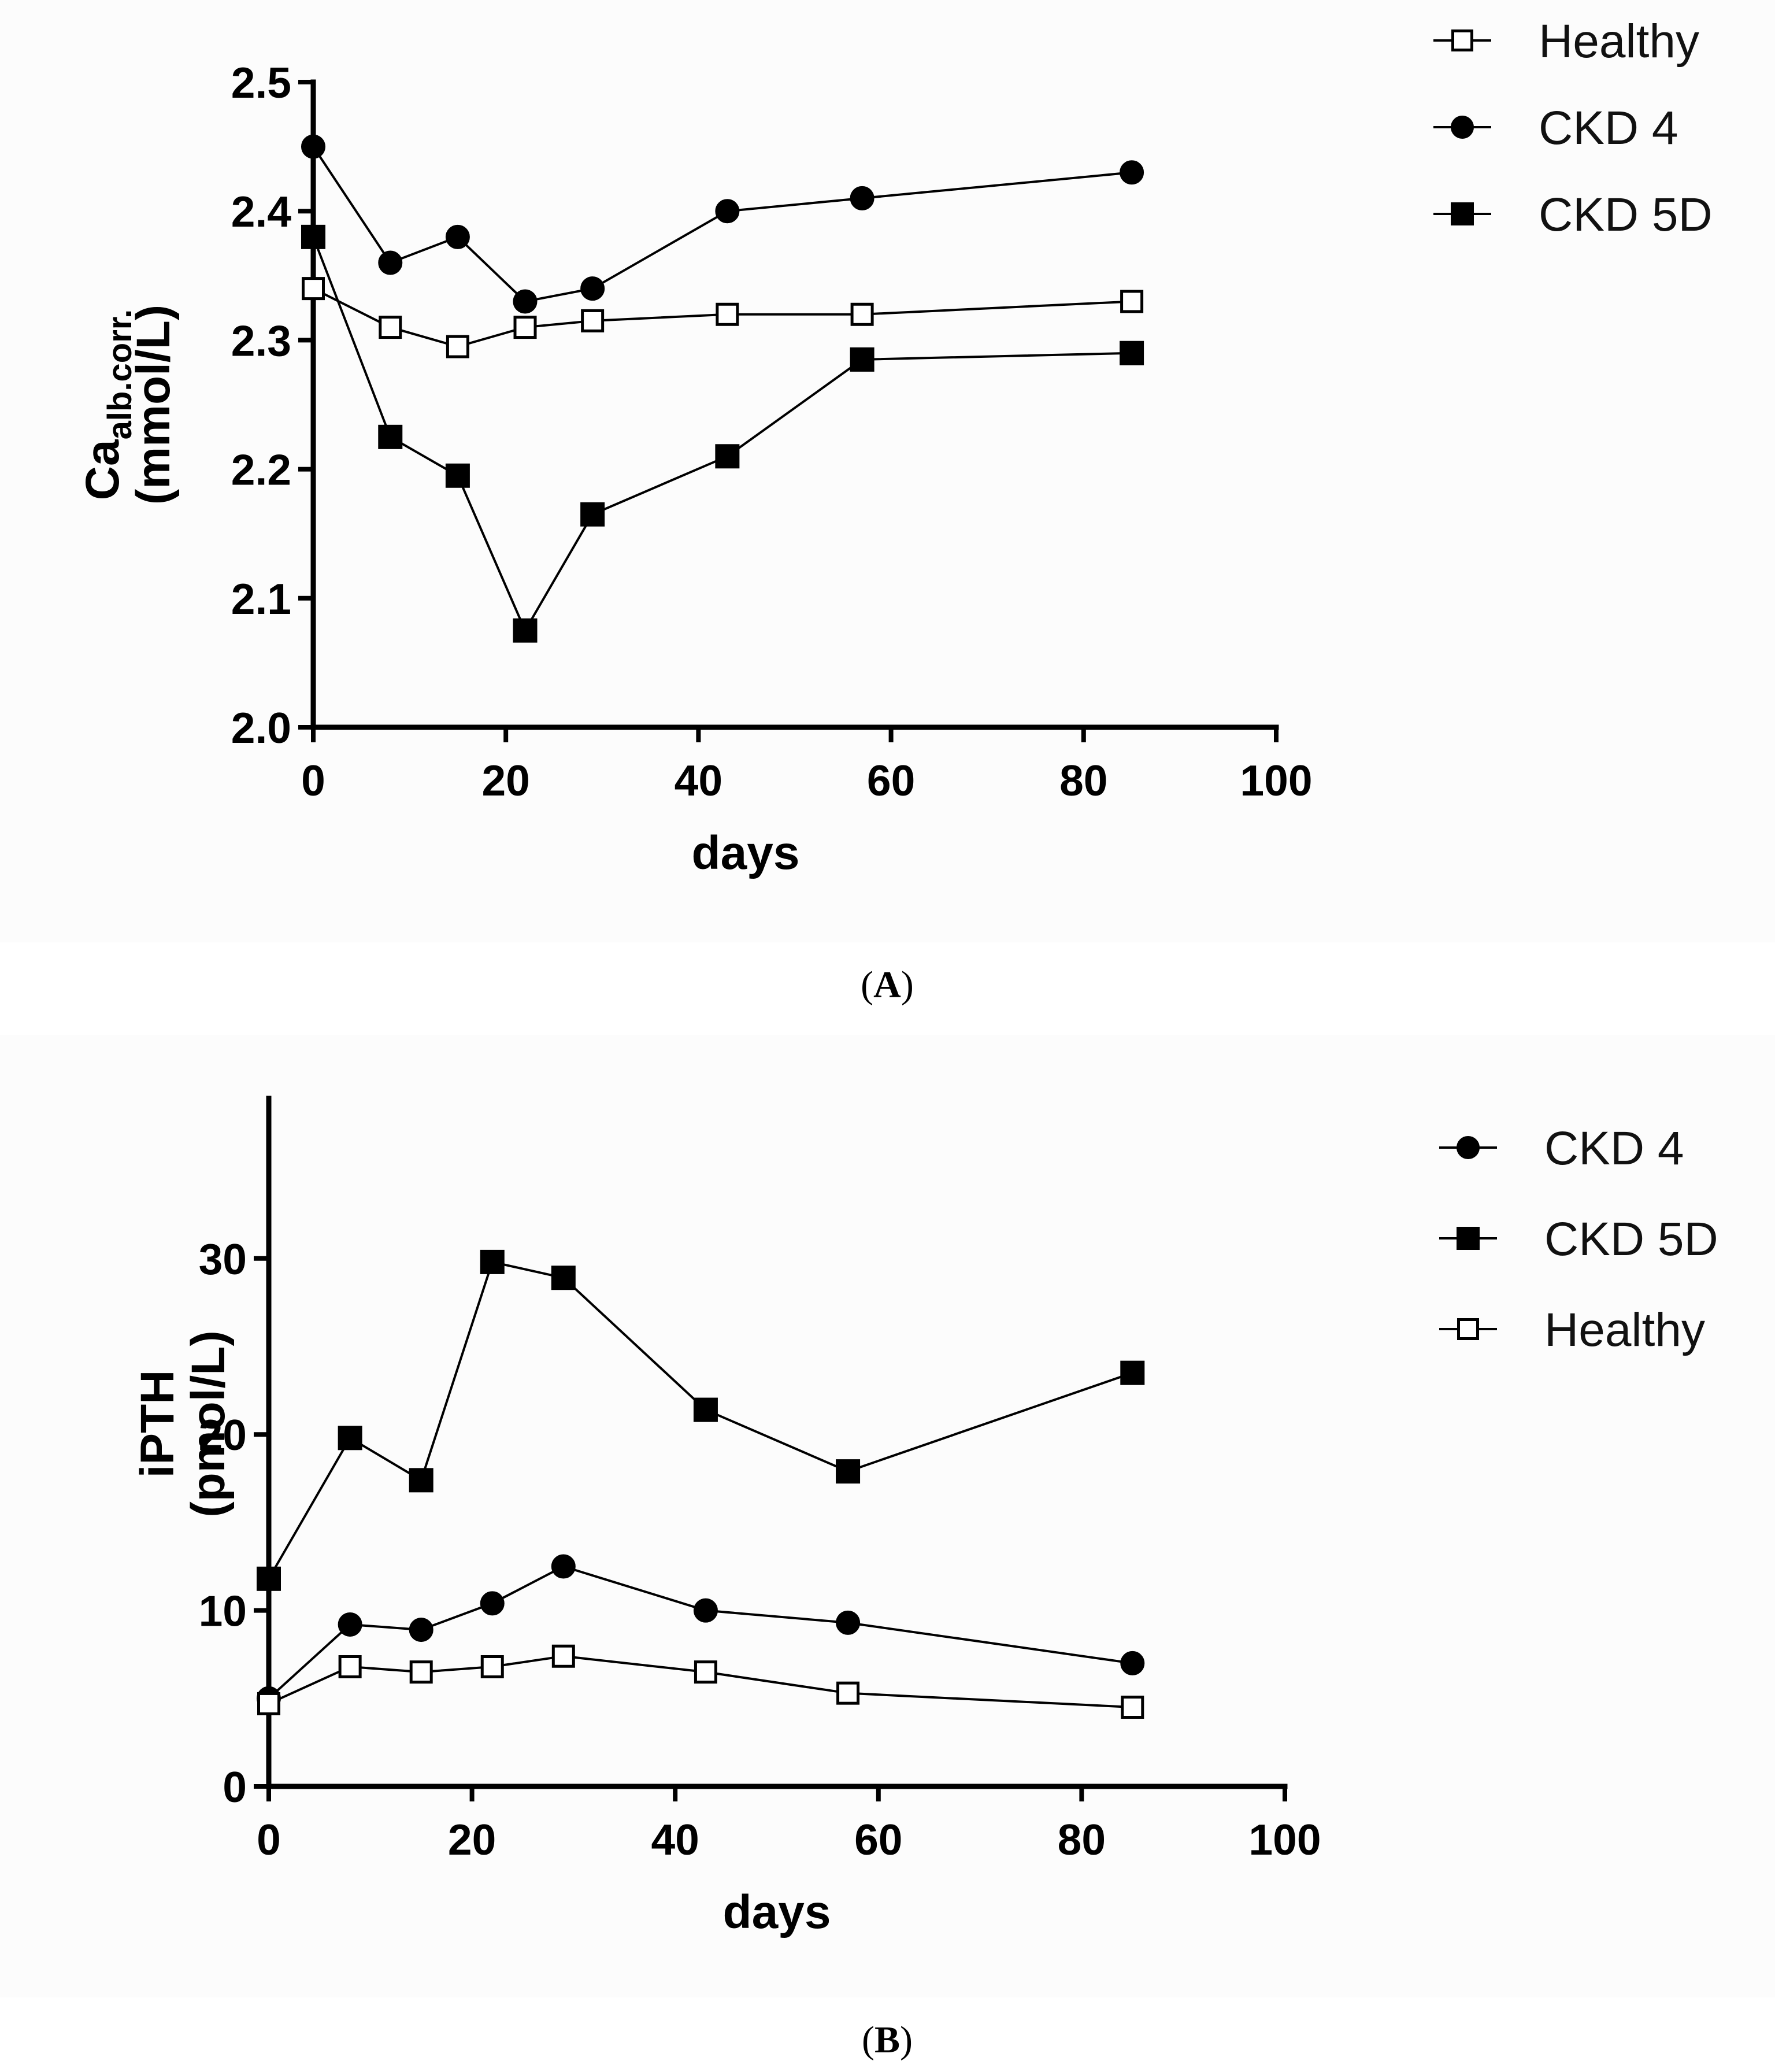 The width and height of the screenshot is (1775, 2072). What do you see at coordinates (505, 781) in the screenshot?
I see `panel-a-x-tick-label: 20` at bounding box center [505, 781].